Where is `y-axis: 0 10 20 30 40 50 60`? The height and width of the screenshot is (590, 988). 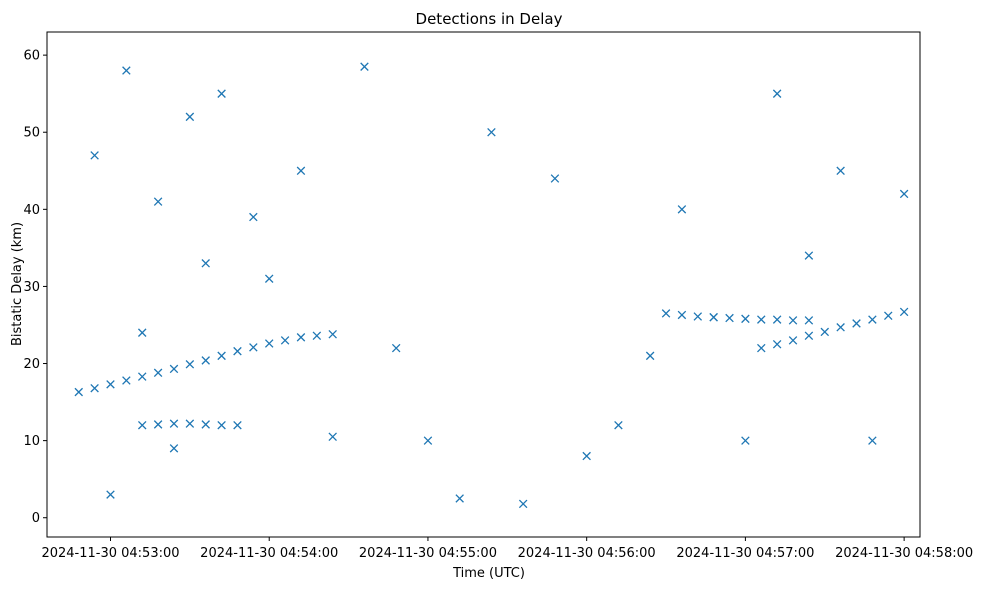
y-axis: 0 10 20 30 40 50 60 is located at coordinates (35, 287).